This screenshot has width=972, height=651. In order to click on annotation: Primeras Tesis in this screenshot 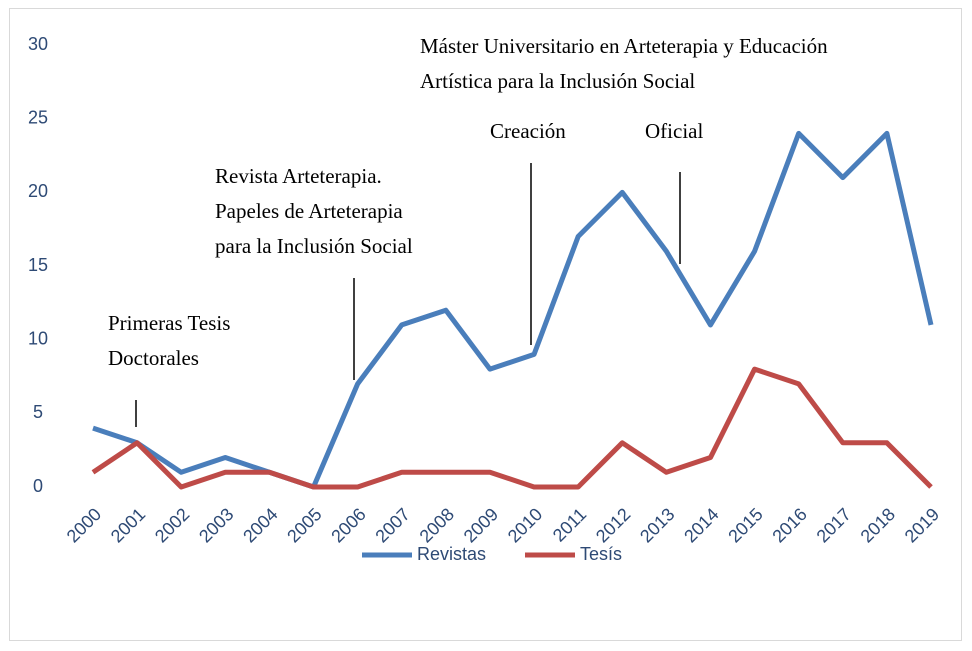, I will do `click(169, 323)`.